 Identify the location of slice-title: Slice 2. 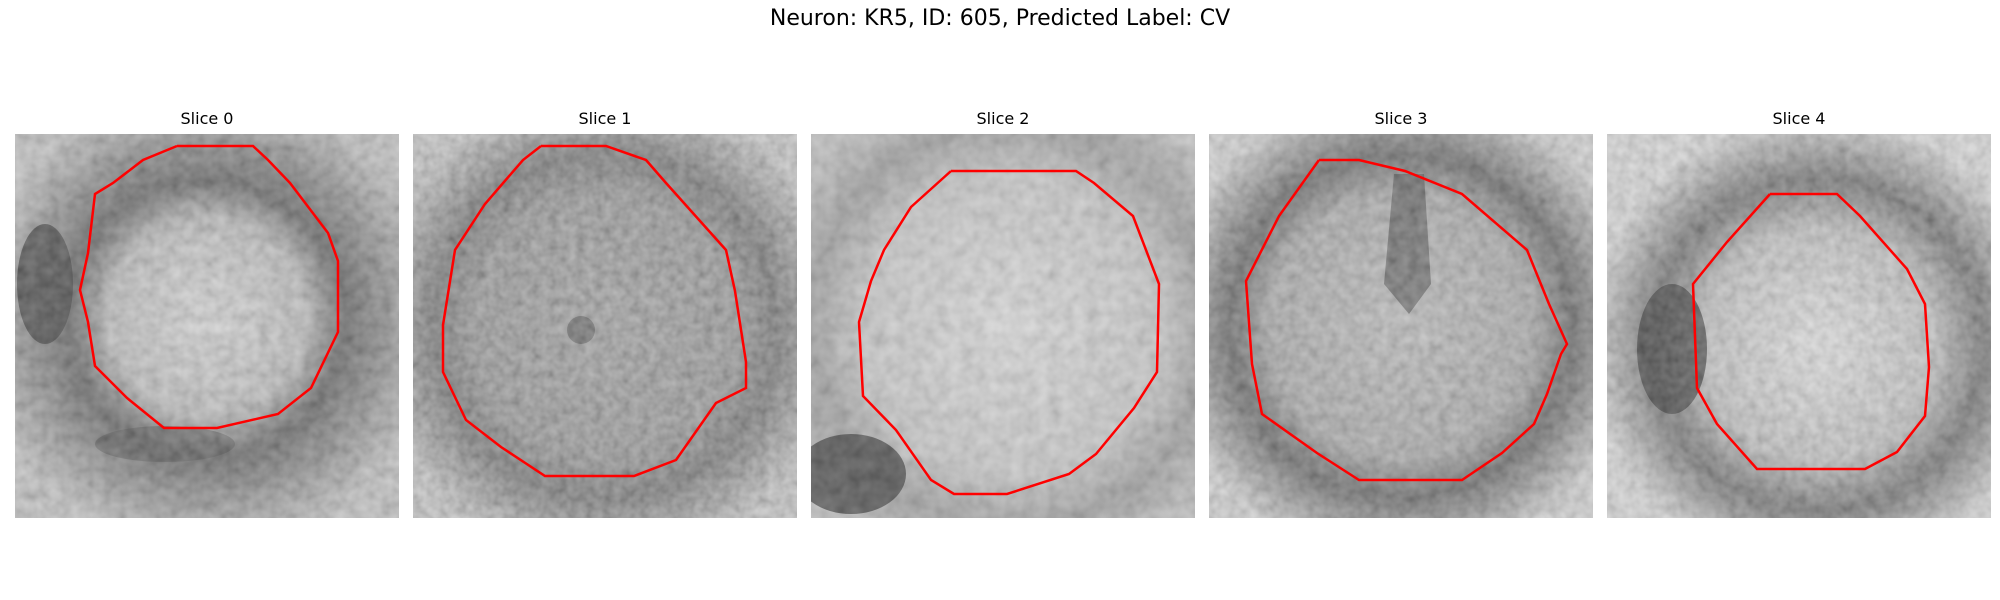
(1003, 118).